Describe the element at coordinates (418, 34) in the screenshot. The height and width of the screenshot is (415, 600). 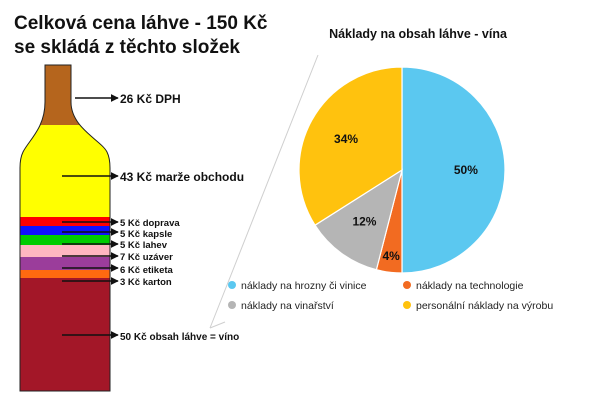
I see `pie-title: Náklady na obsah láhve - vína` at that location.